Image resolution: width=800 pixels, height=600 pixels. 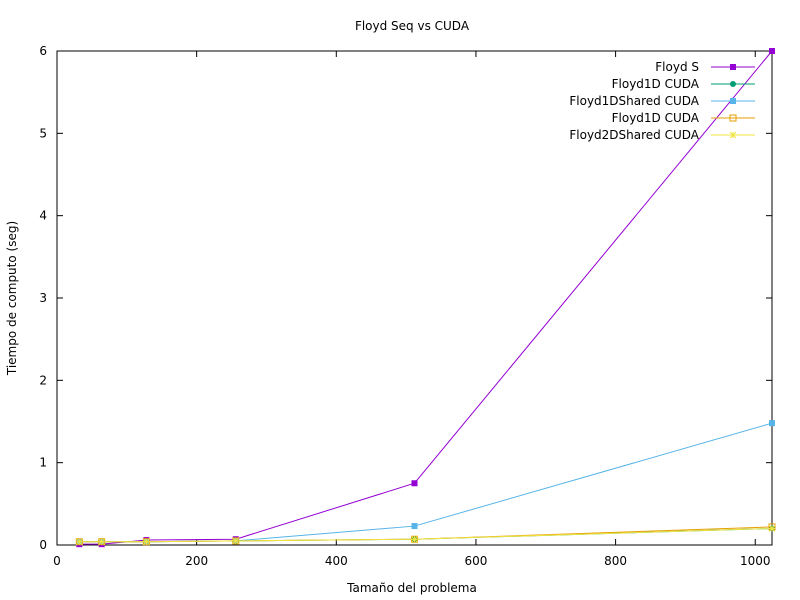 What do you see at coordinates (615, 561) in the screenshot?
I see `x-tick-label: 800` at bounding box center [615, 561].